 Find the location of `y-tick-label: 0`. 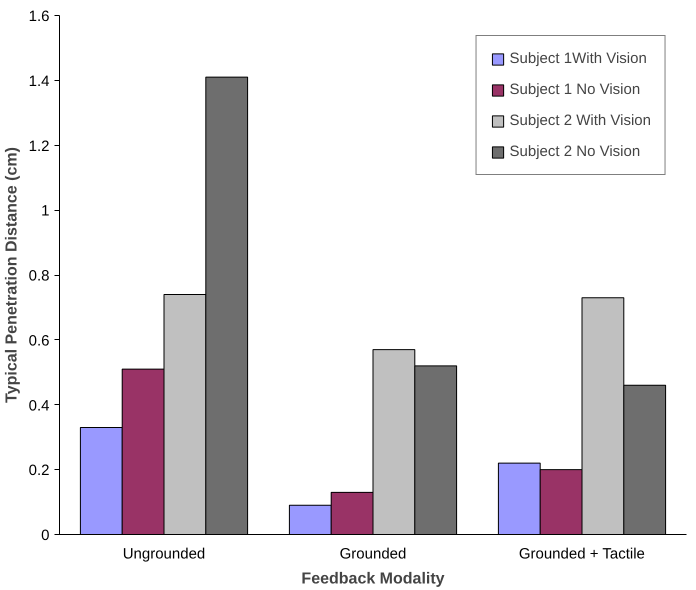

y-tick-label: 0 is located at coordinates (45, 535).